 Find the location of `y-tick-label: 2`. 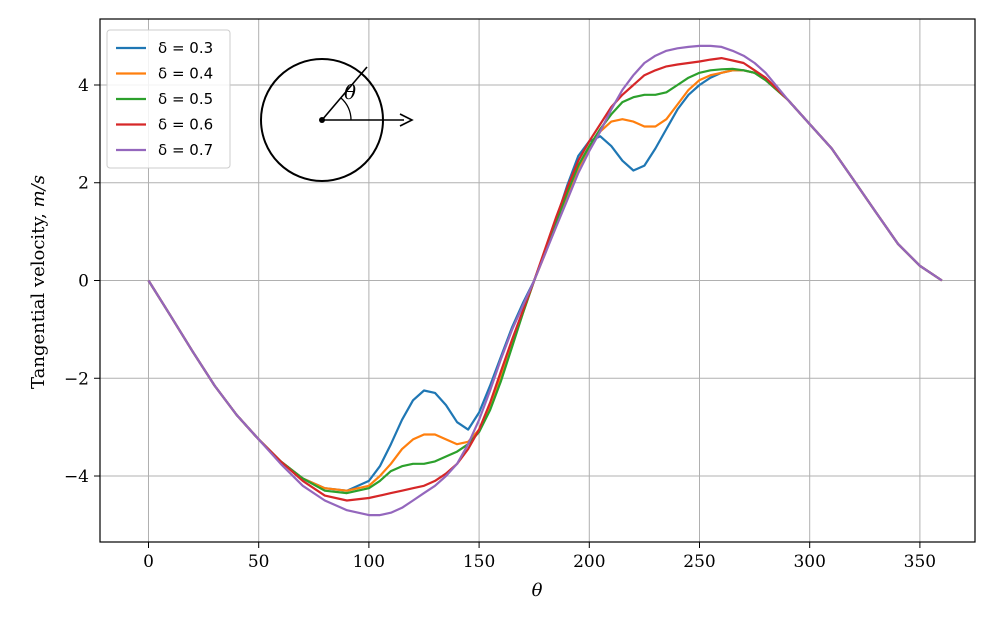

y-tick-label: 2 is located at coordinates (83, 184).